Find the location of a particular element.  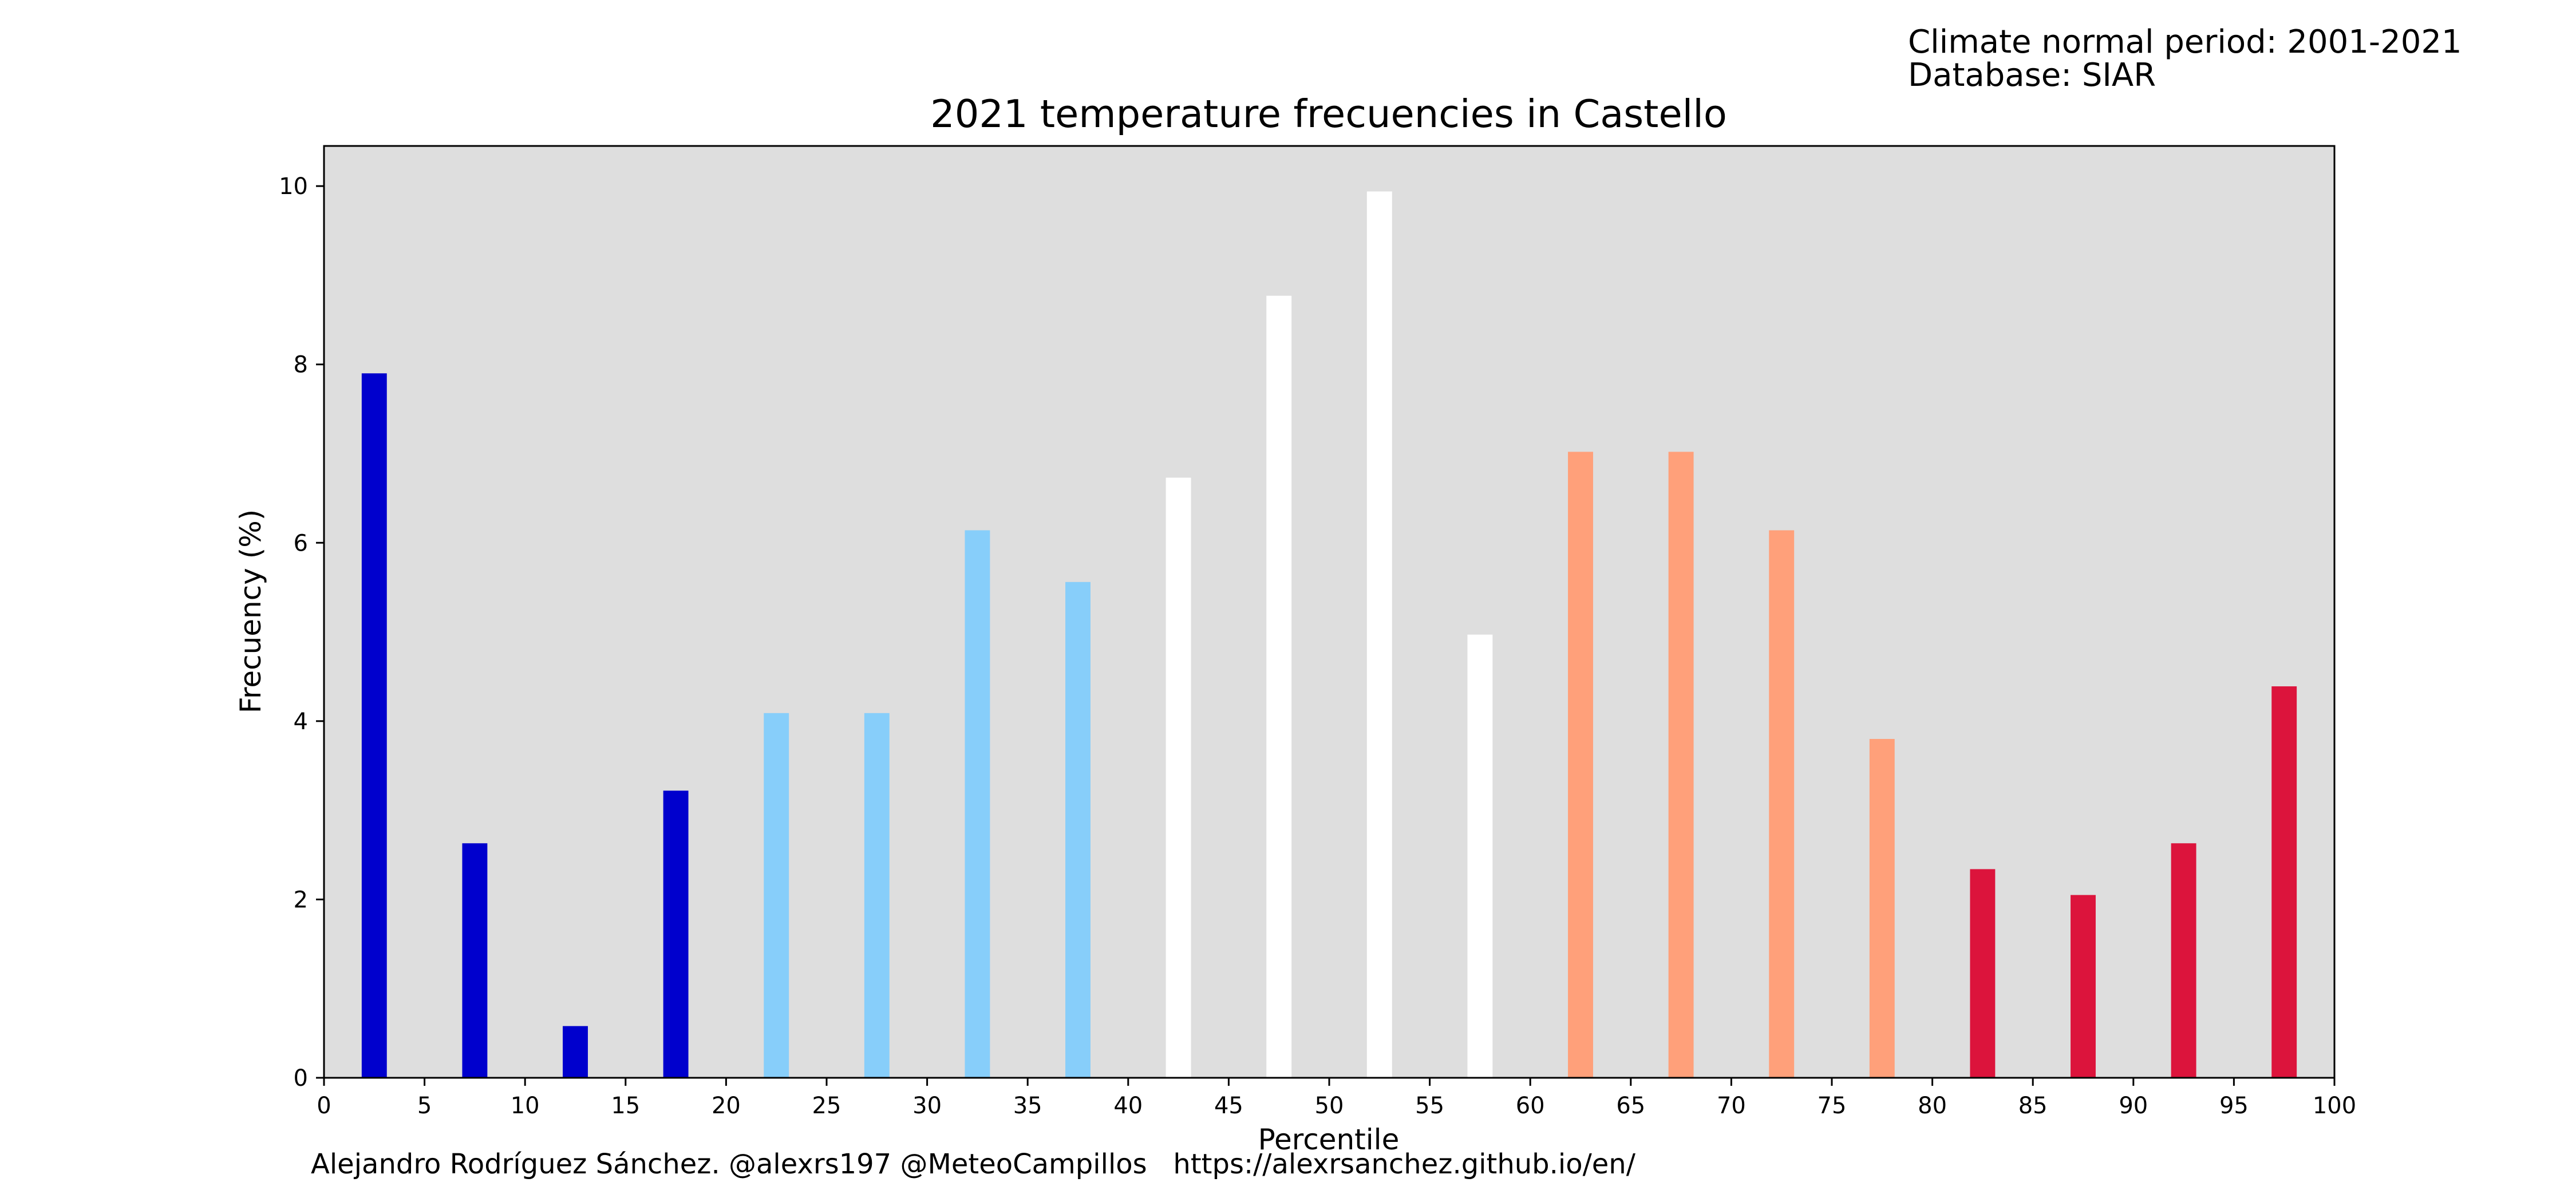

x-tick-label-15: 75 is located at coordinates (1832, 1106).